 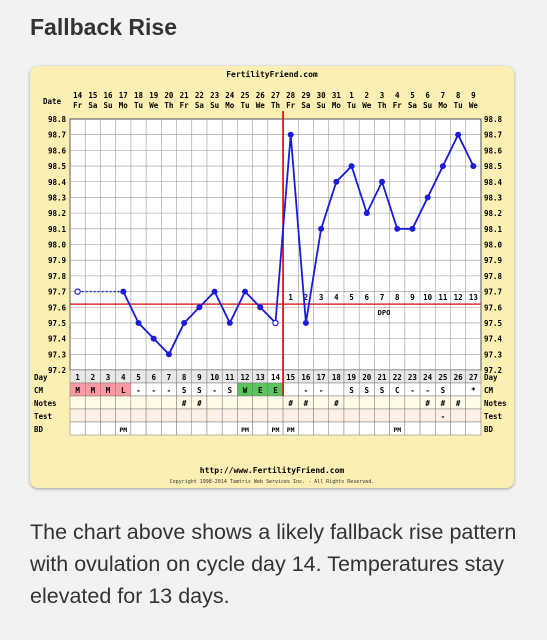 I want to click on weekday-label: Mo, so click(x=124, y=105).